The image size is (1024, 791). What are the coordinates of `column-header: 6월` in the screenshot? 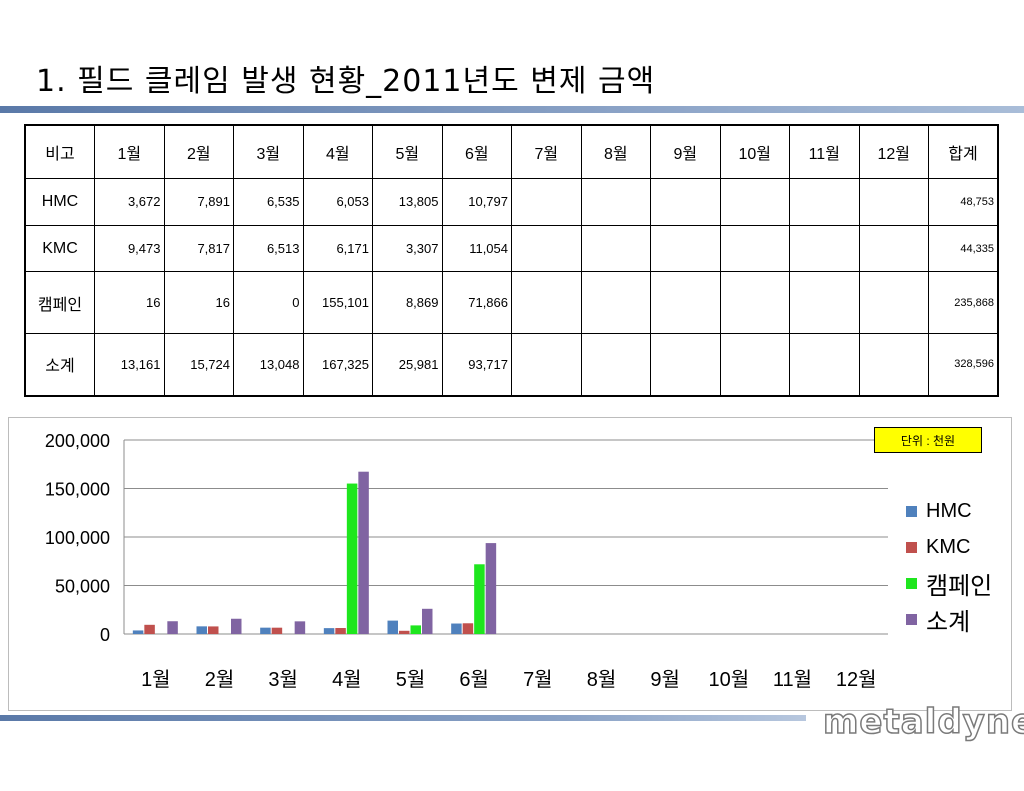 It's located at (476, 151).